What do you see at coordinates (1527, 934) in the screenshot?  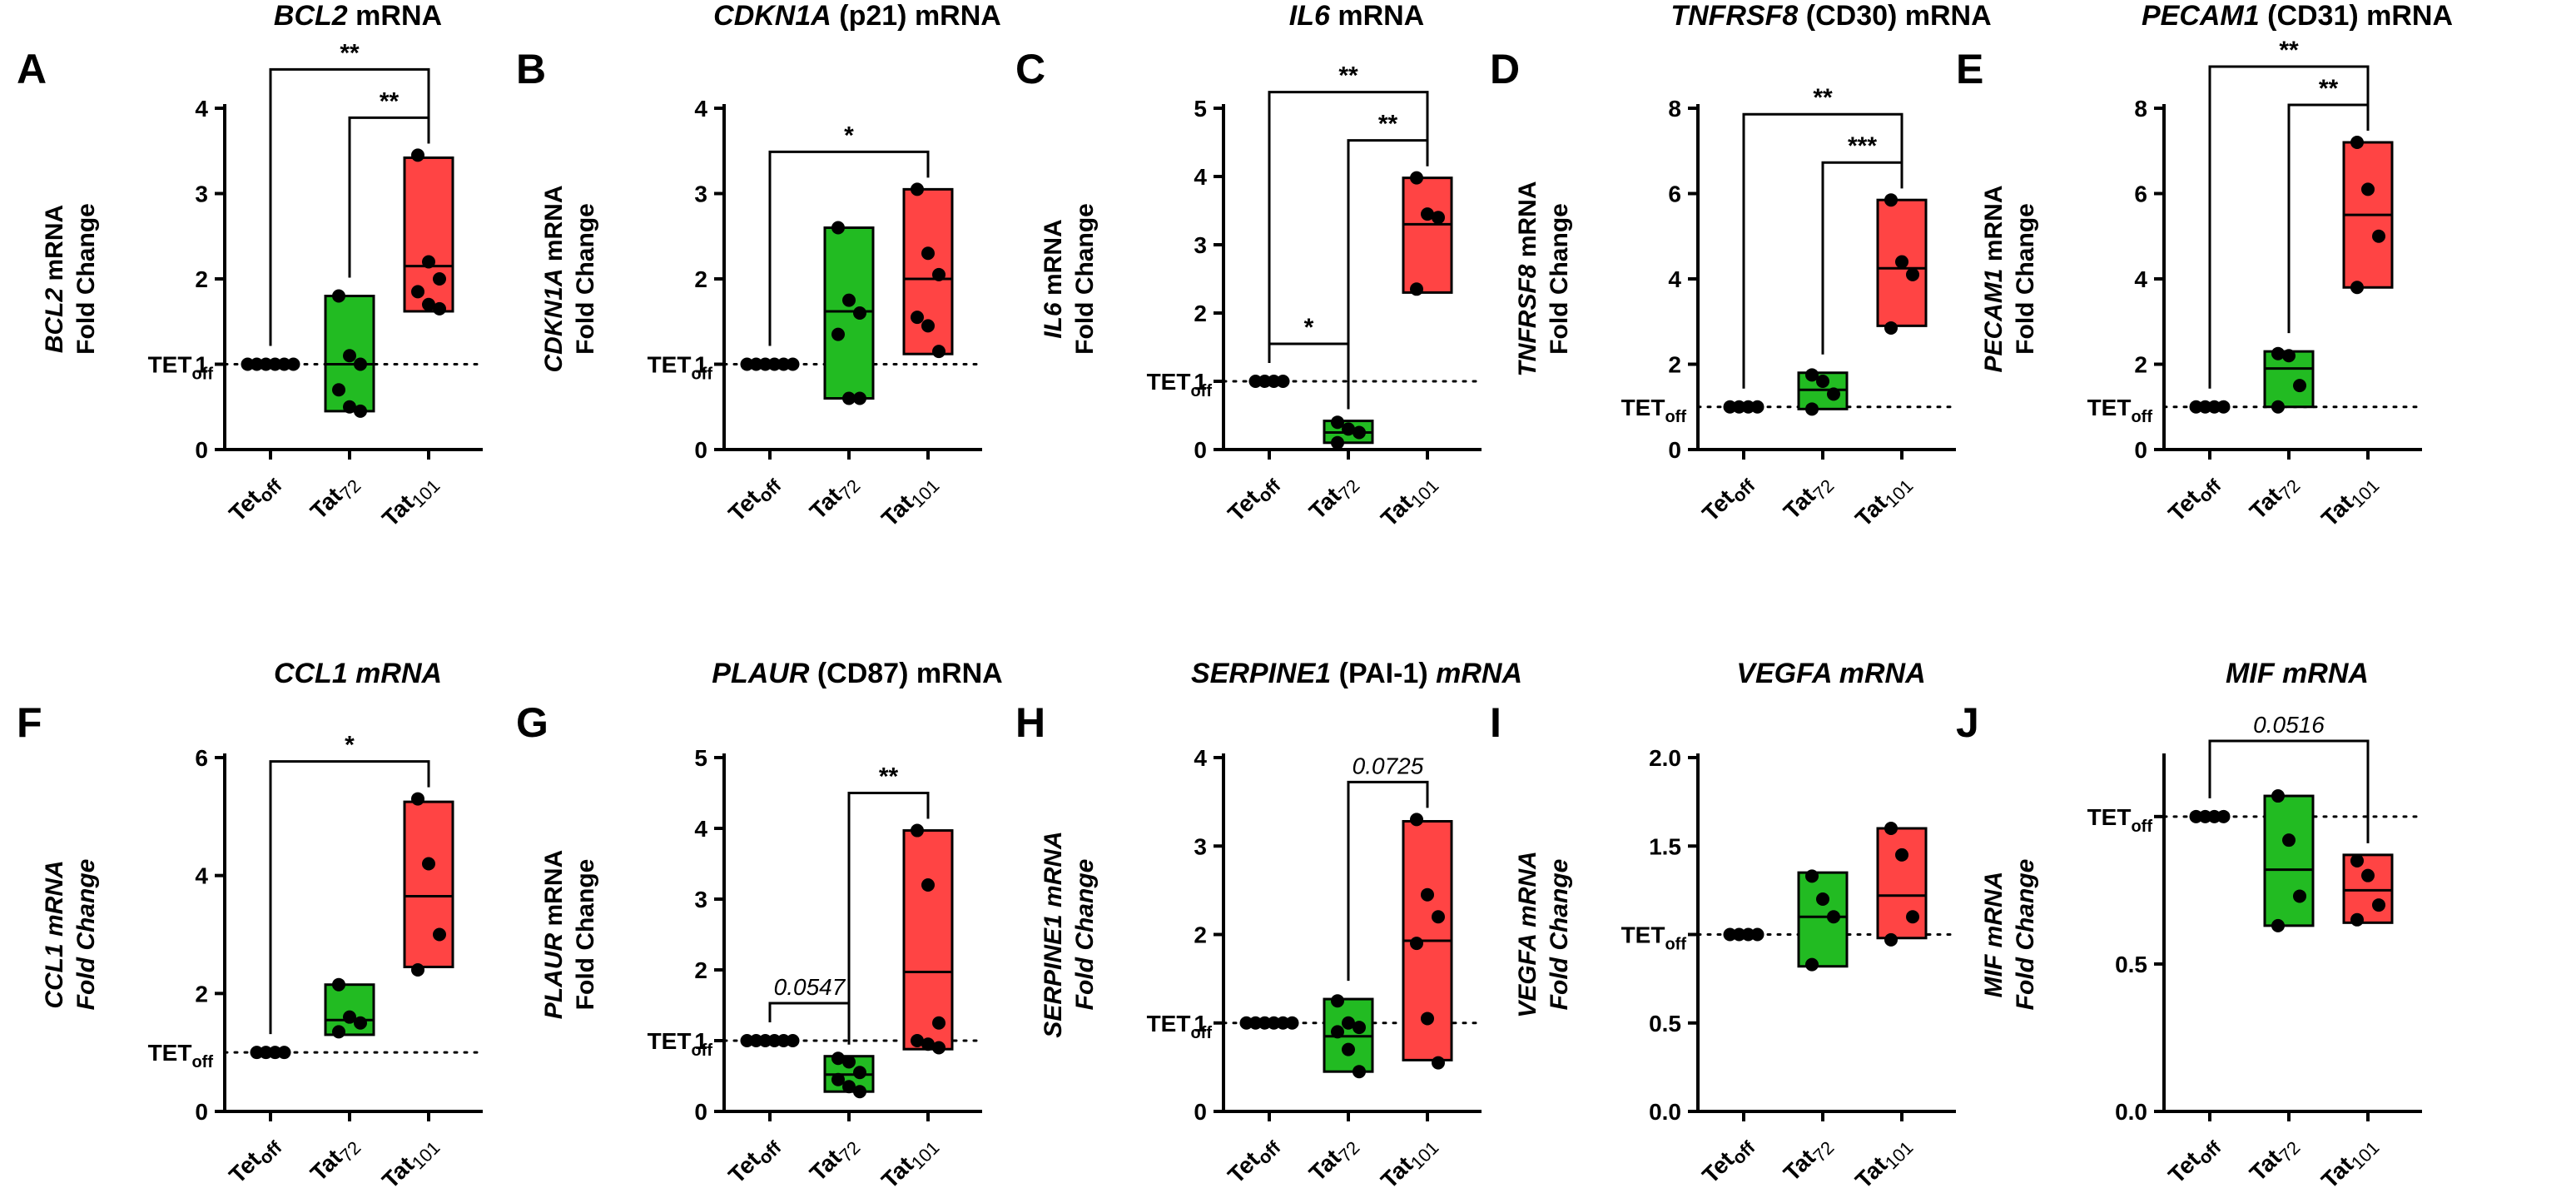 I see `y-axis-label: VEGFA mRNA` at bounding box center [1527, 934].